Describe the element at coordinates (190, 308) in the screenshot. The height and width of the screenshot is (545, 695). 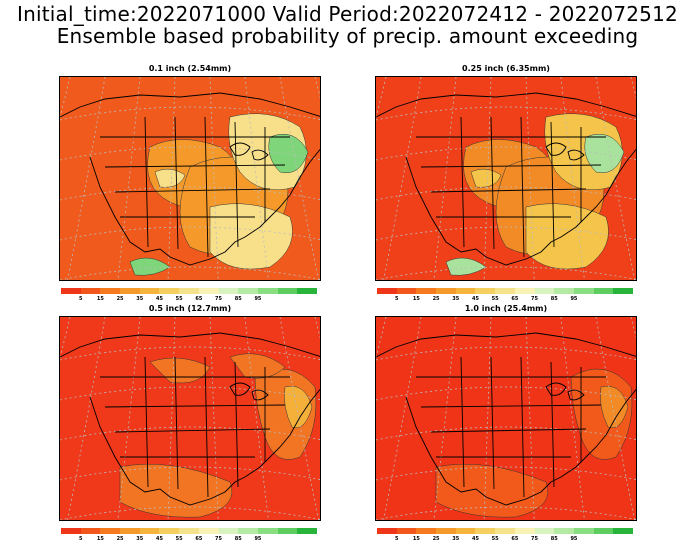
I see `panel-title: 0.5 inch (12.7mm)` at that location.